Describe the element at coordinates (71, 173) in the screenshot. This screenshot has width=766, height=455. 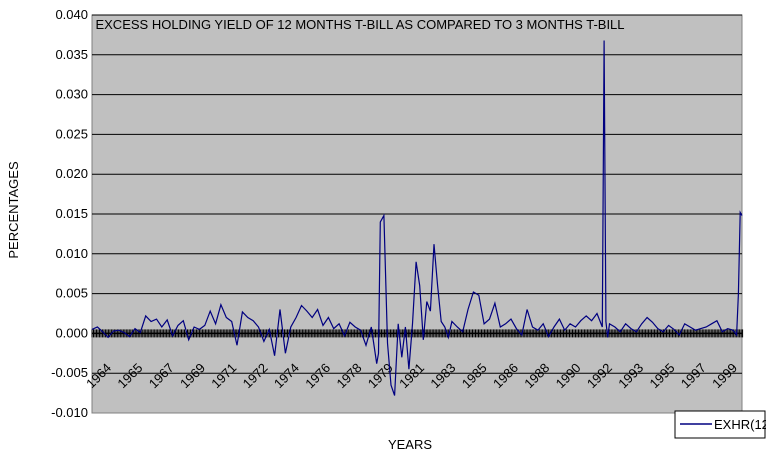
I see `y-tick-label: 0.020` at that location.